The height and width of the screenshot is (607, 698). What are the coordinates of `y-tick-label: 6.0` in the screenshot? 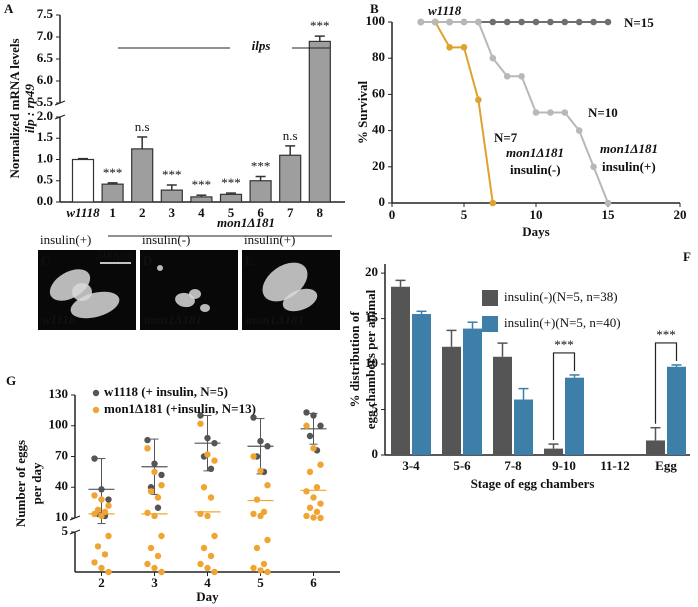 It's located at (45, 79).